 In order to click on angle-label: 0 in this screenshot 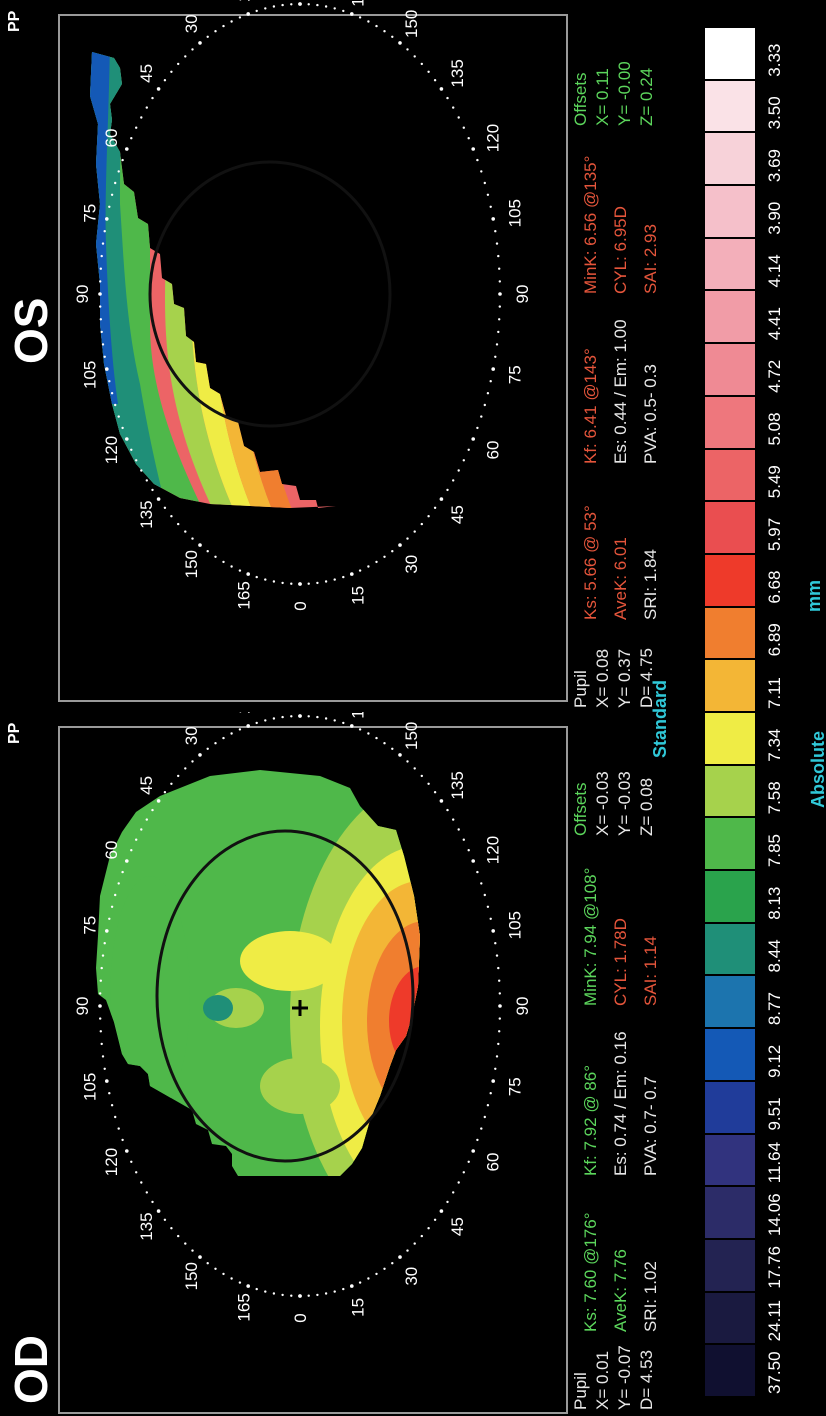, I will do `click(300, 605)`.